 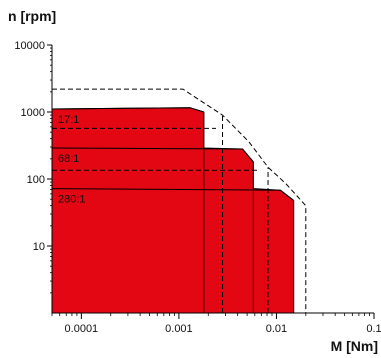 I want to click on x-tick-label-3: 0.01, so click(x=276, y=329).